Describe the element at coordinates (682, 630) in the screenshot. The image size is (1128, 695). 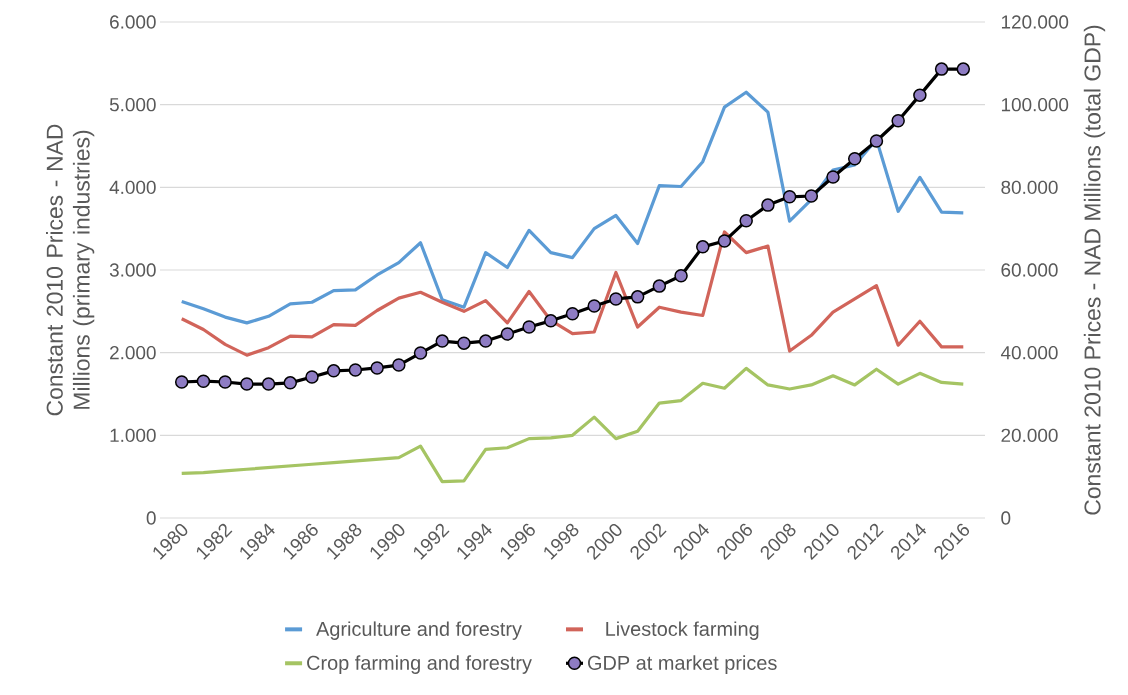
I see `legend-label: Livestock farming` at that location.